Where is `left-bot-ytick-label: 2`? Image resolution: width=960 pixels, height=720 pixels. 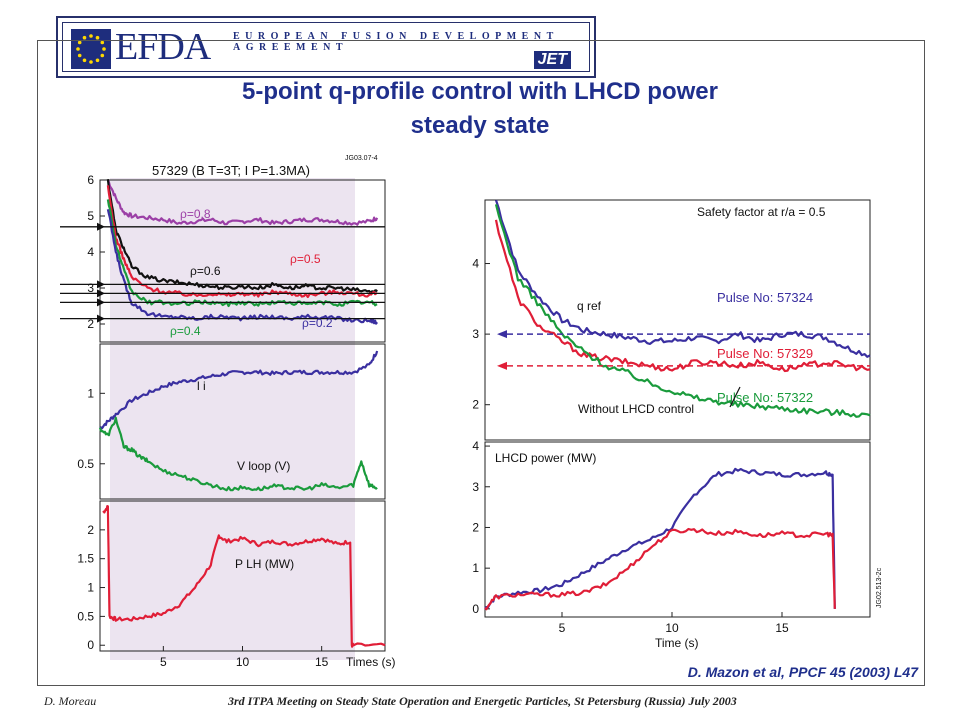
left-bot-ytick-label: 2 is located at coordinates (90, 530).